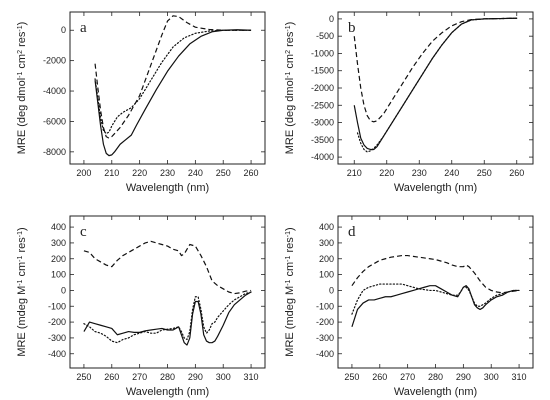  I want to click on panel-letter: c, so click(83, 232).